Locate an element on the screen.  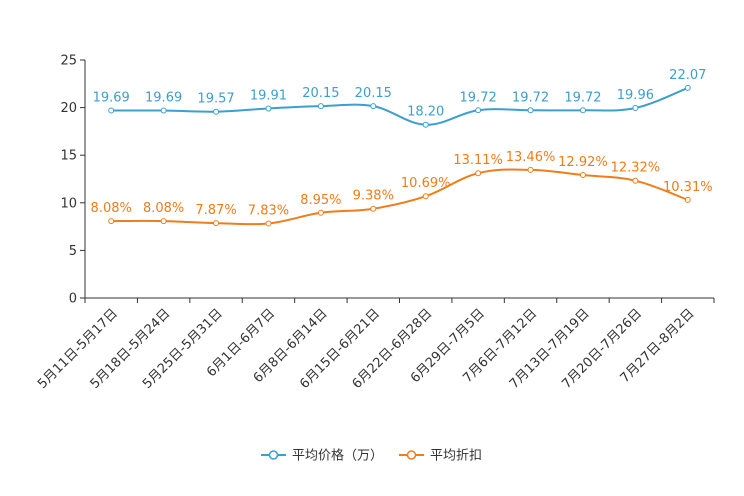
chart-legend: 平均价格（万） 平均折扣 is located at coordinates (371, 456).